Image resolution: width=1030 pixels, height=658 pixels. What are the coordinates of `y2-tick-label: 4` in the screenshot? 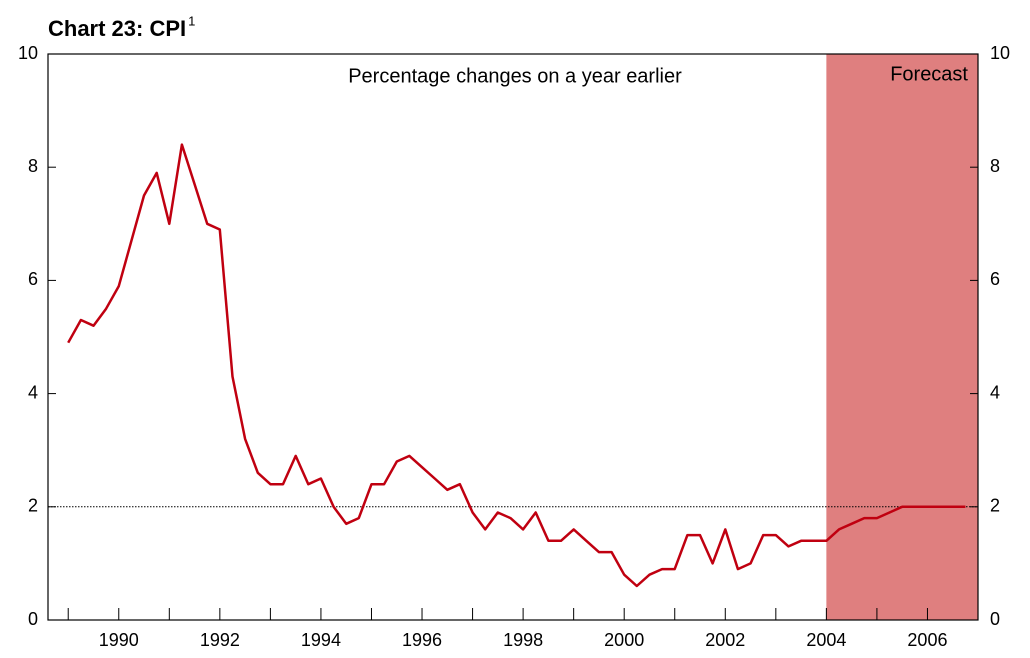 It's located at (995, 392).